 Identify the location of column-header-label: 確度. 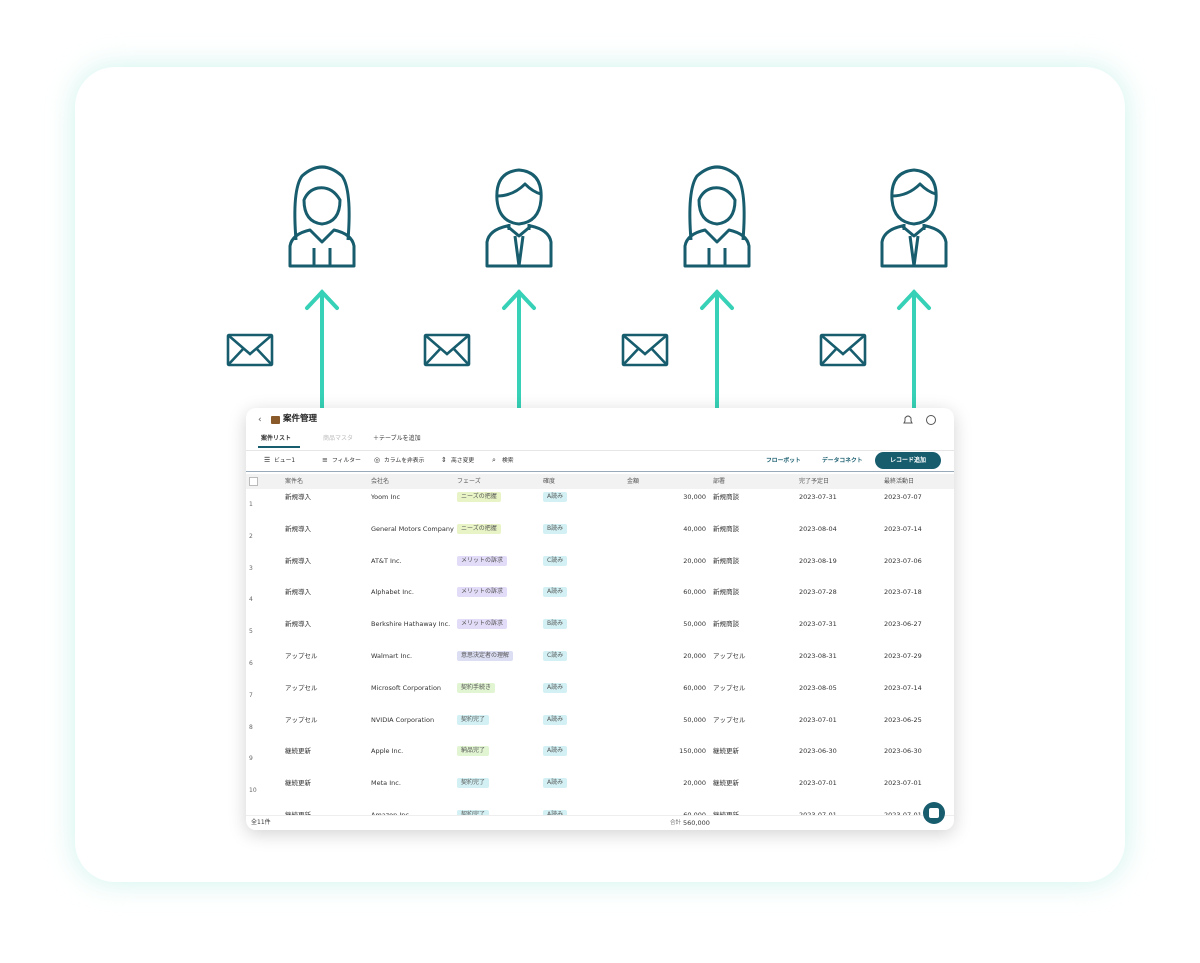
(549, 481).